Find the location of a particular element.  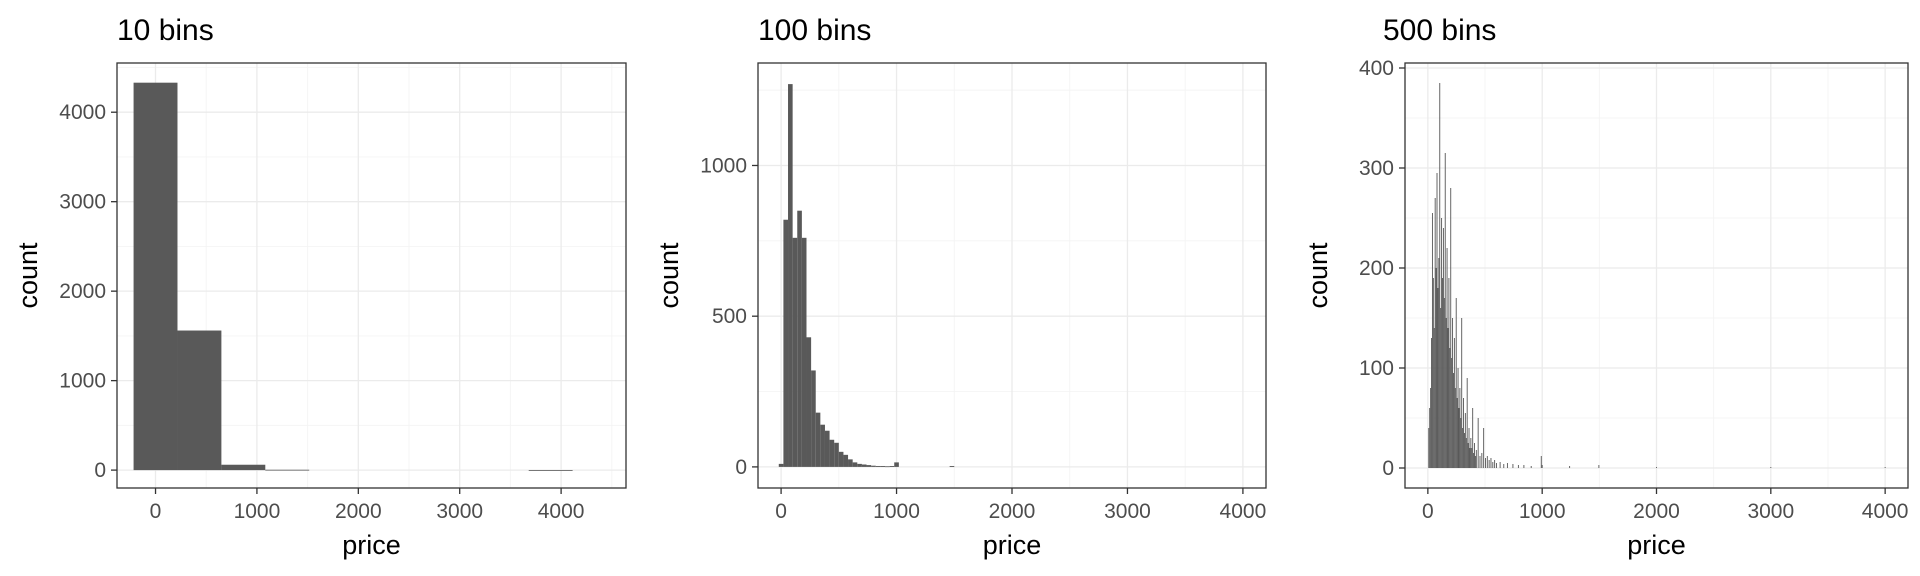

chart-title: 500 bins is located at coordinates (1439, 30).